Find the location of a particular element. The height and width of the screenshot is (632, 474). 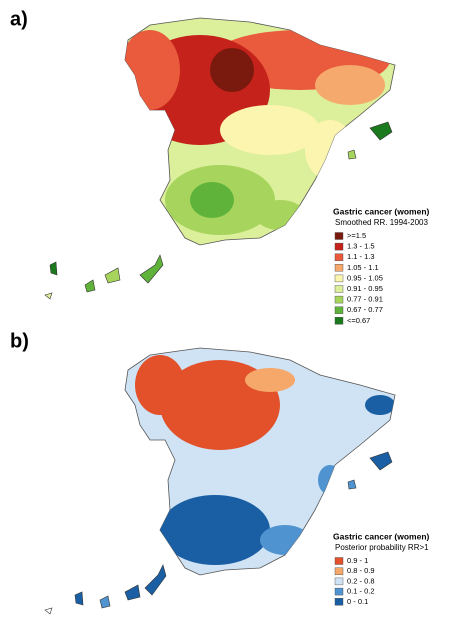

legend-item: 0.77 - 0.91 is located at coordinates (365, 299).